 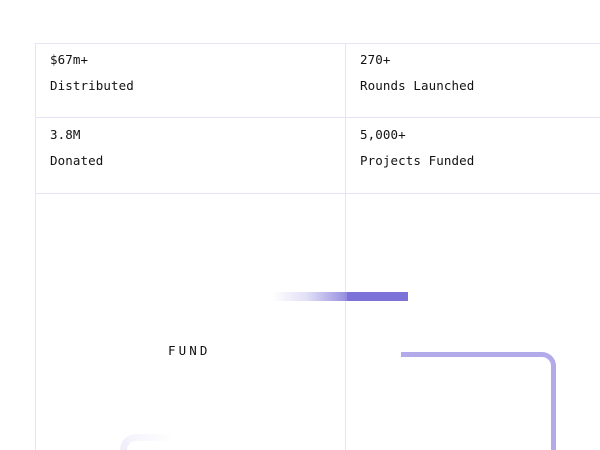 I want to click on stat-card-donated: 3.8M Donated, so click(x=190, y=147).